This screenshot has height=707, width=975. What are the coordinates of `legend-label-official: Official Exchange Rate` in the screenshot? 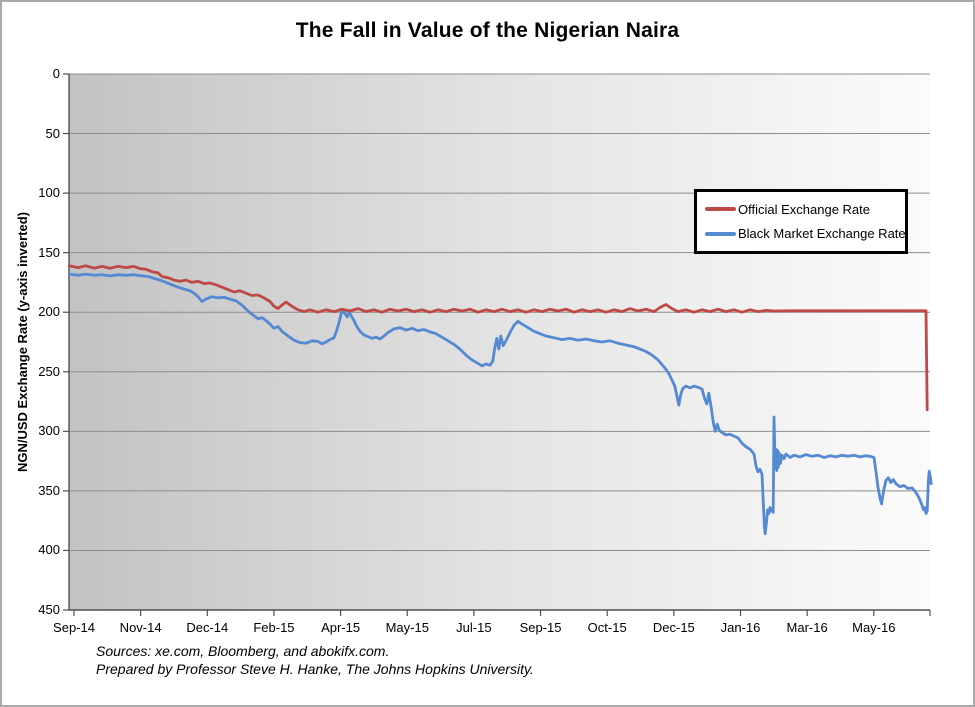 It's located at (804, 209).